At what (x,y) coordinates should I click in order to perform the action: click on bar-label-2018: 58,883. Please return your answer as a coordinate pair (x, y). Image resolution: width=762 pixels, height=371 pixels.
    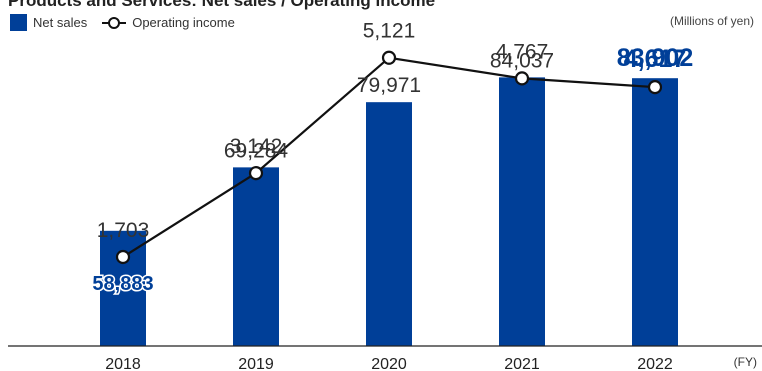
    Looking at the image, I should click on (122, 284).